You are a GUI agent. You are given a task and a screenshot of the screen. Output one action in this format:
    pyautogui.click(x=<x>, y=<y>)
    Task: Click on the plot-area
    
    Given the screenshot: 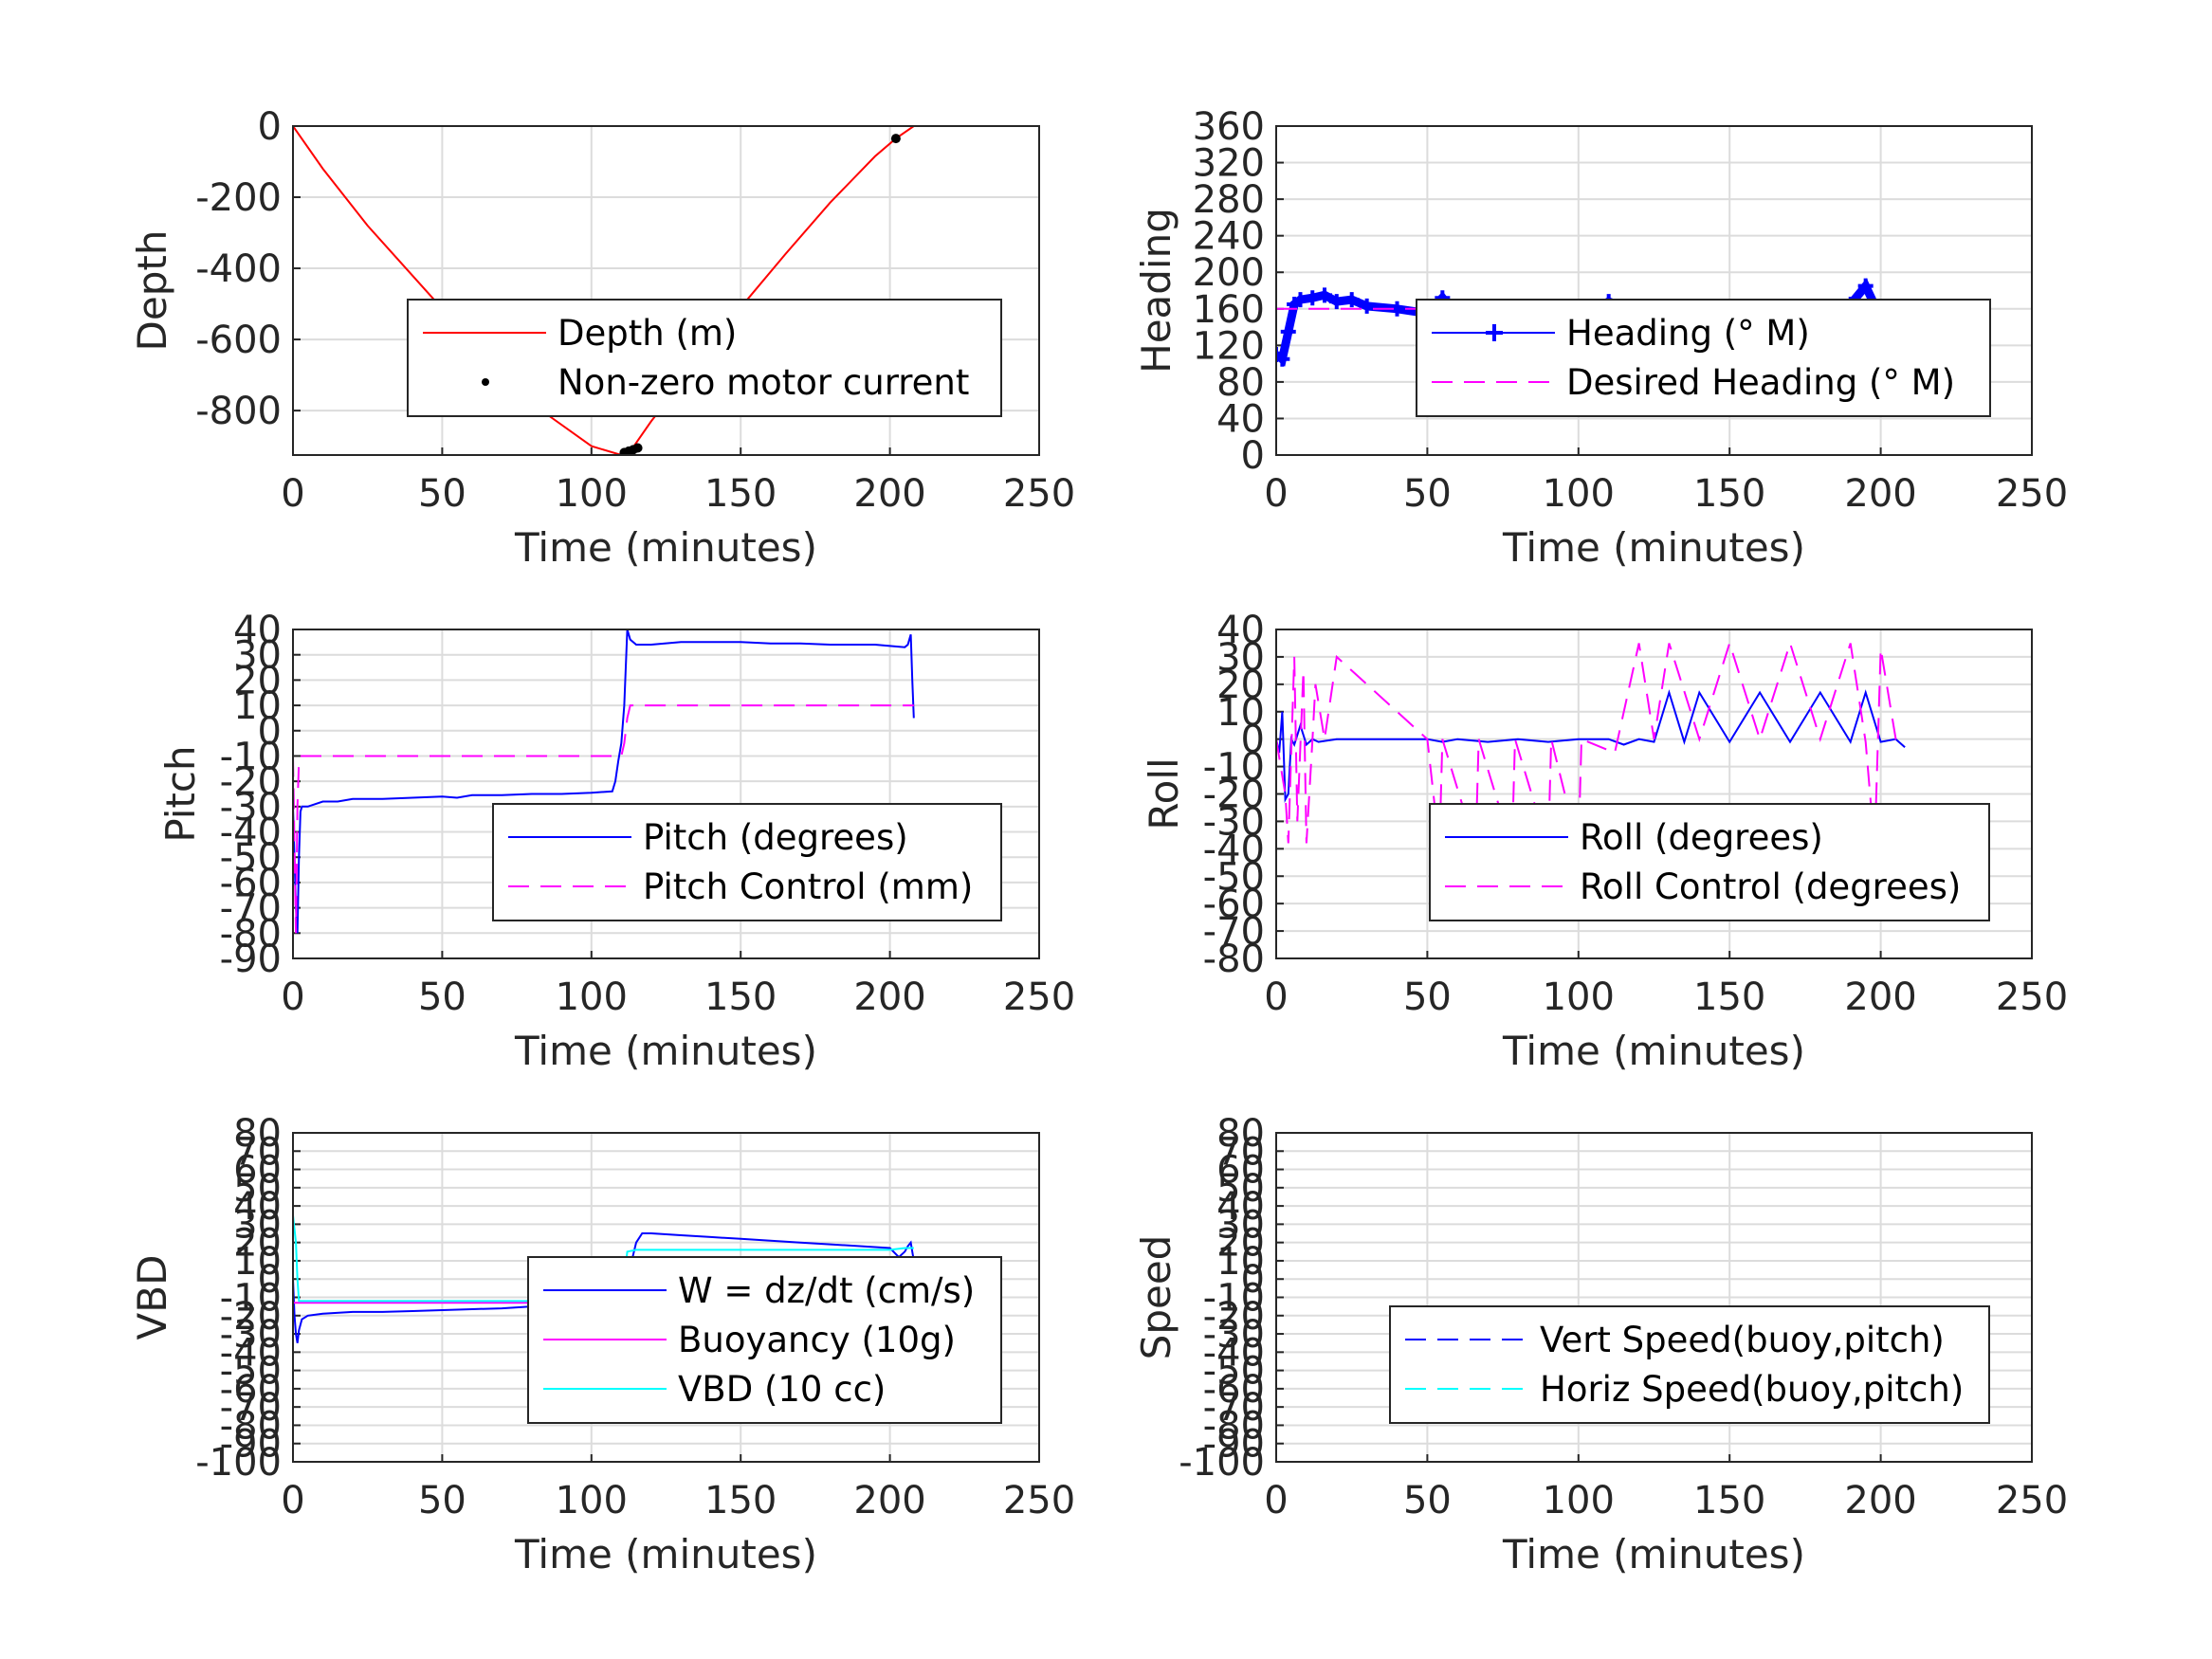 What is the action you would take?
    pyautogui.click(x=604, y=290)
    